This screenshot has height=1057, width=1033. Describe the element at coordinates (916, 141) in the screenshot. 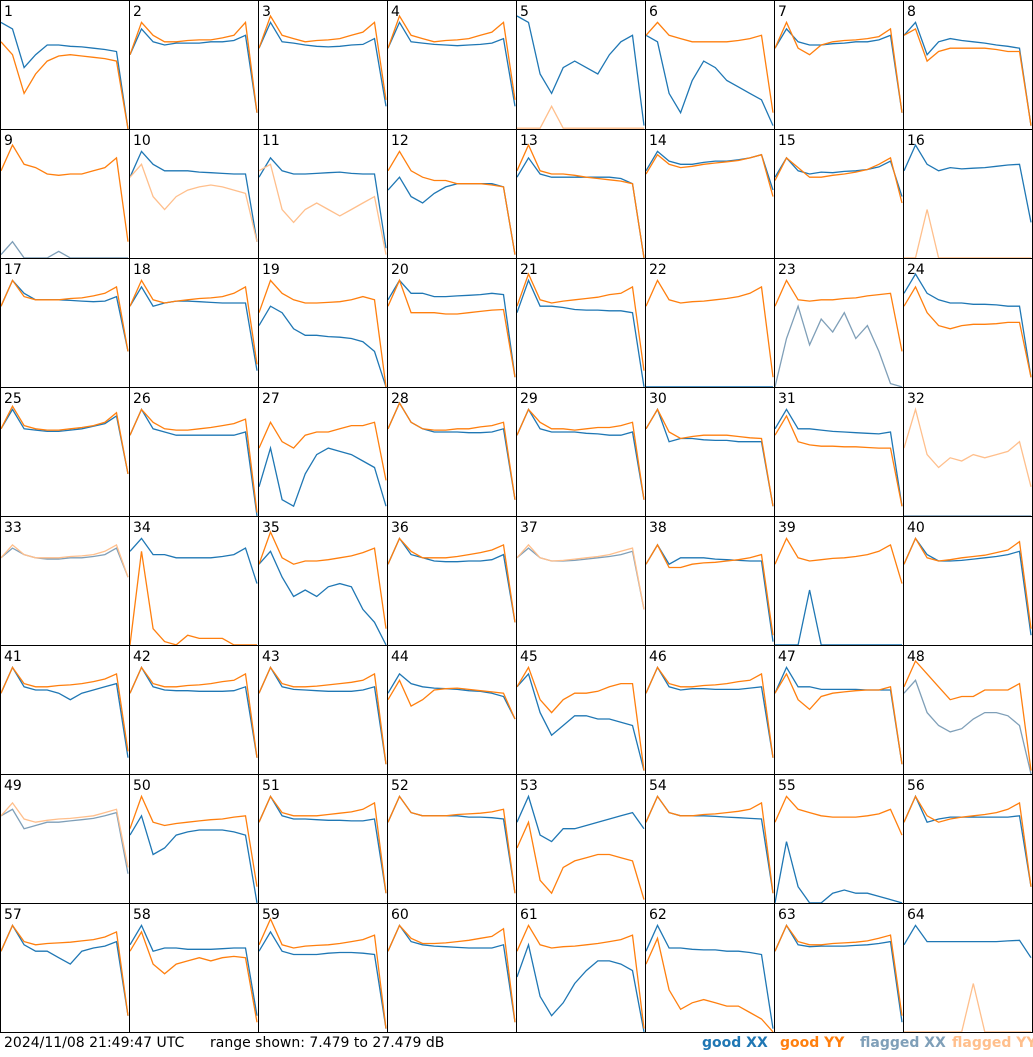

I see `panel-label: 16` at that location.